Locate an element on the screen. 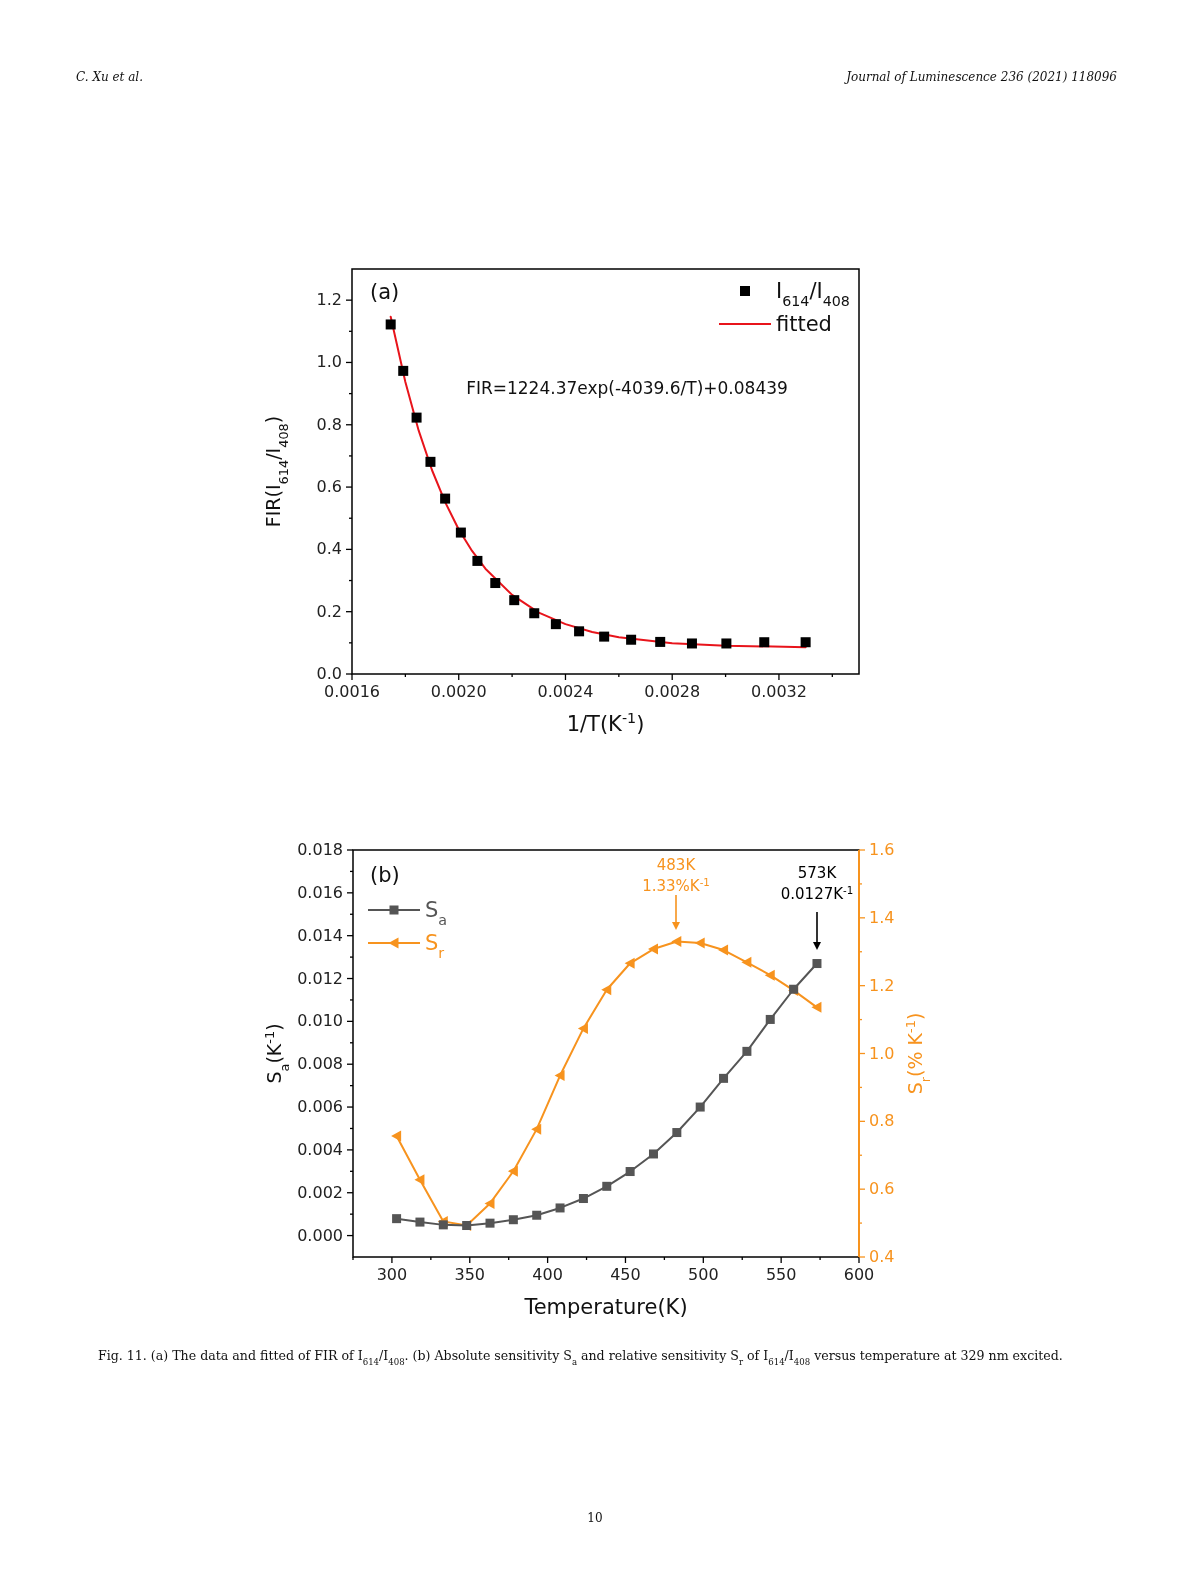 This screenshot has width=1190, height=1587. annotation: 483K 1.33%K$^{-1}$ is located at coordinates (676, 875).